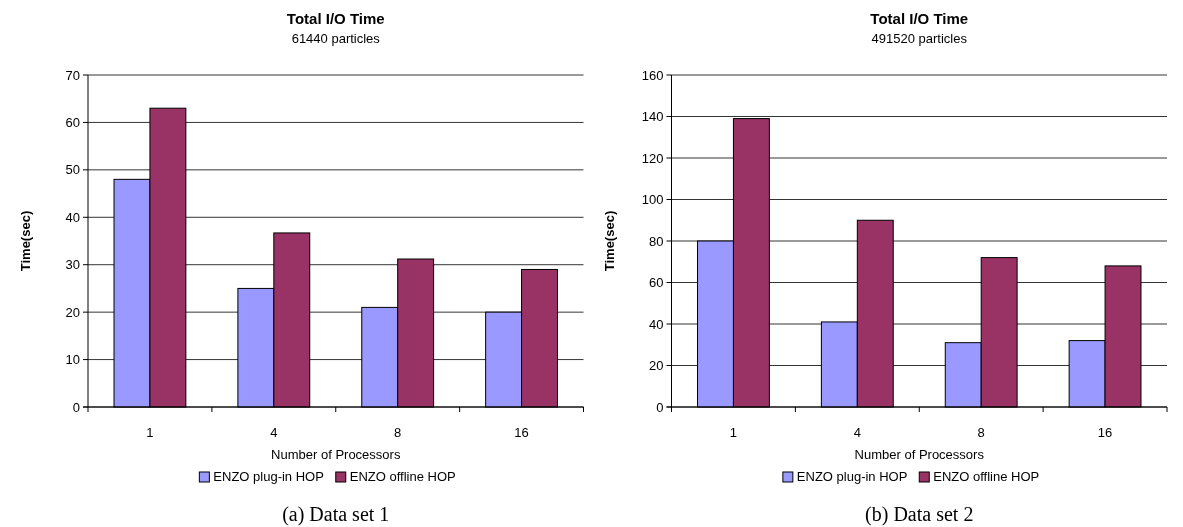  Describe the element at coordinates (72, 360) in the screenshot. I see `y-tick-label: 10` at that location.